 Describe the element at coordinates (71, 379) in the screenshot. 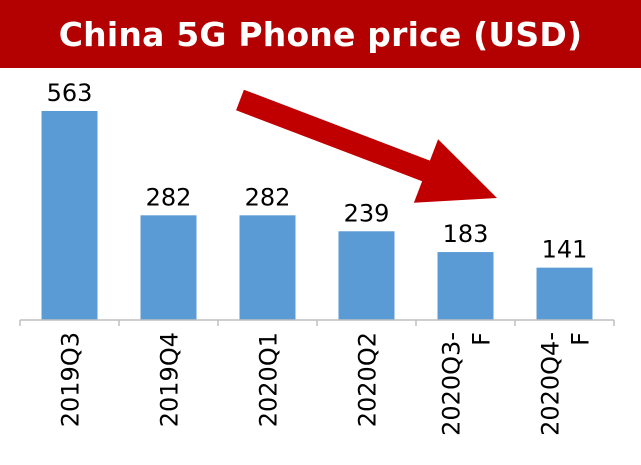

I see `category-label: 2019Q3` at that location.